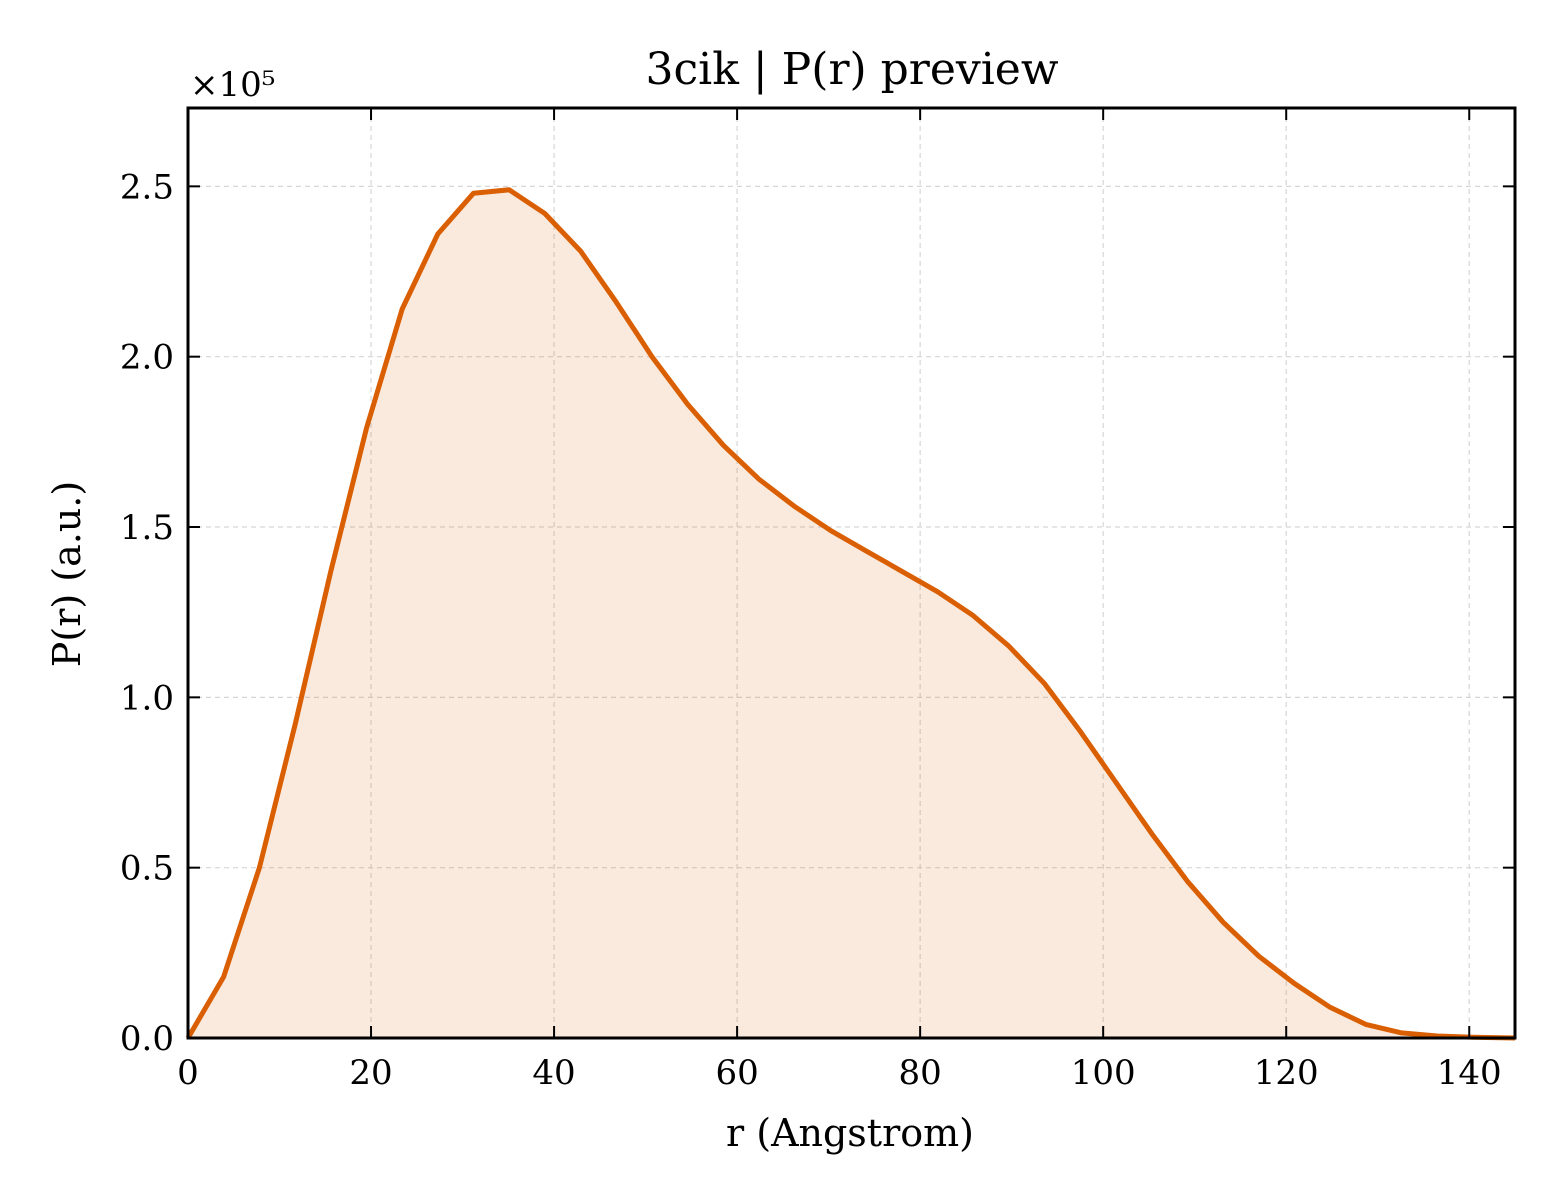  What do you see at coordinates (850, 1133) in the screenshot?
I see `x-axis-label: r (Angstrom)` at bounding box center [850, 1133].